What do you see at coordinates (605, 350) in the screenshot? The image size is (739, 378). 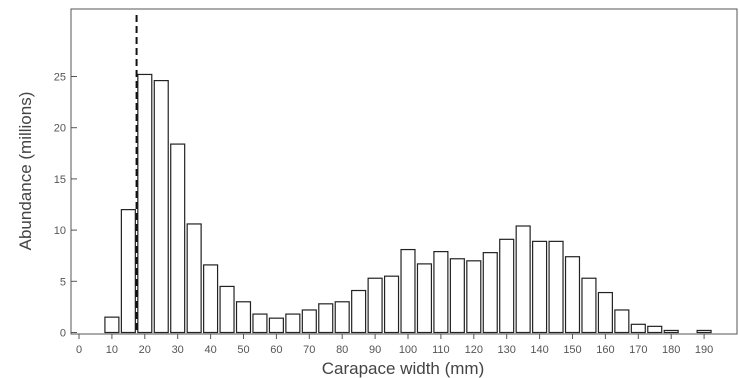 I see `x-tick-label: 160` at bounding box center [605, 350].